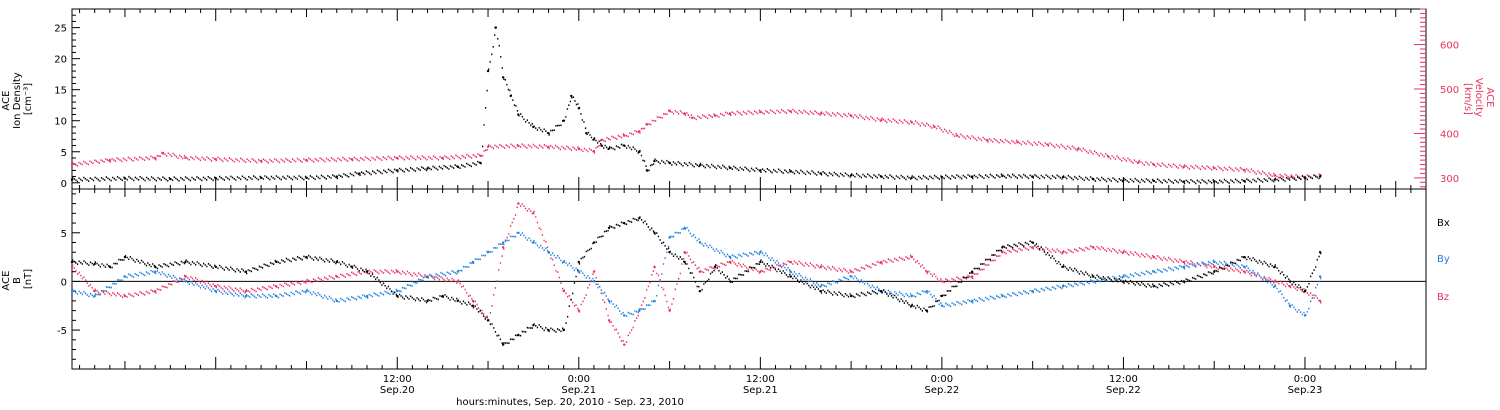 The width and height of the screenshot is (1500, 410). What do you see at coordinates (1449, 134) in the screenshot?
I see `velocity-tick-label: 400` at bounding box center [1449, 134].